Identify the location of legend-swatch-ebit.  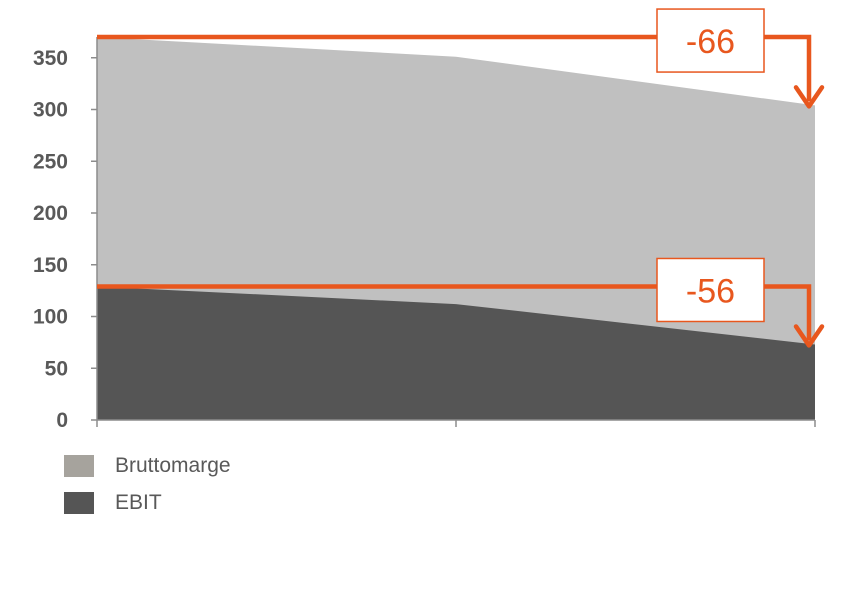
(79, 502).